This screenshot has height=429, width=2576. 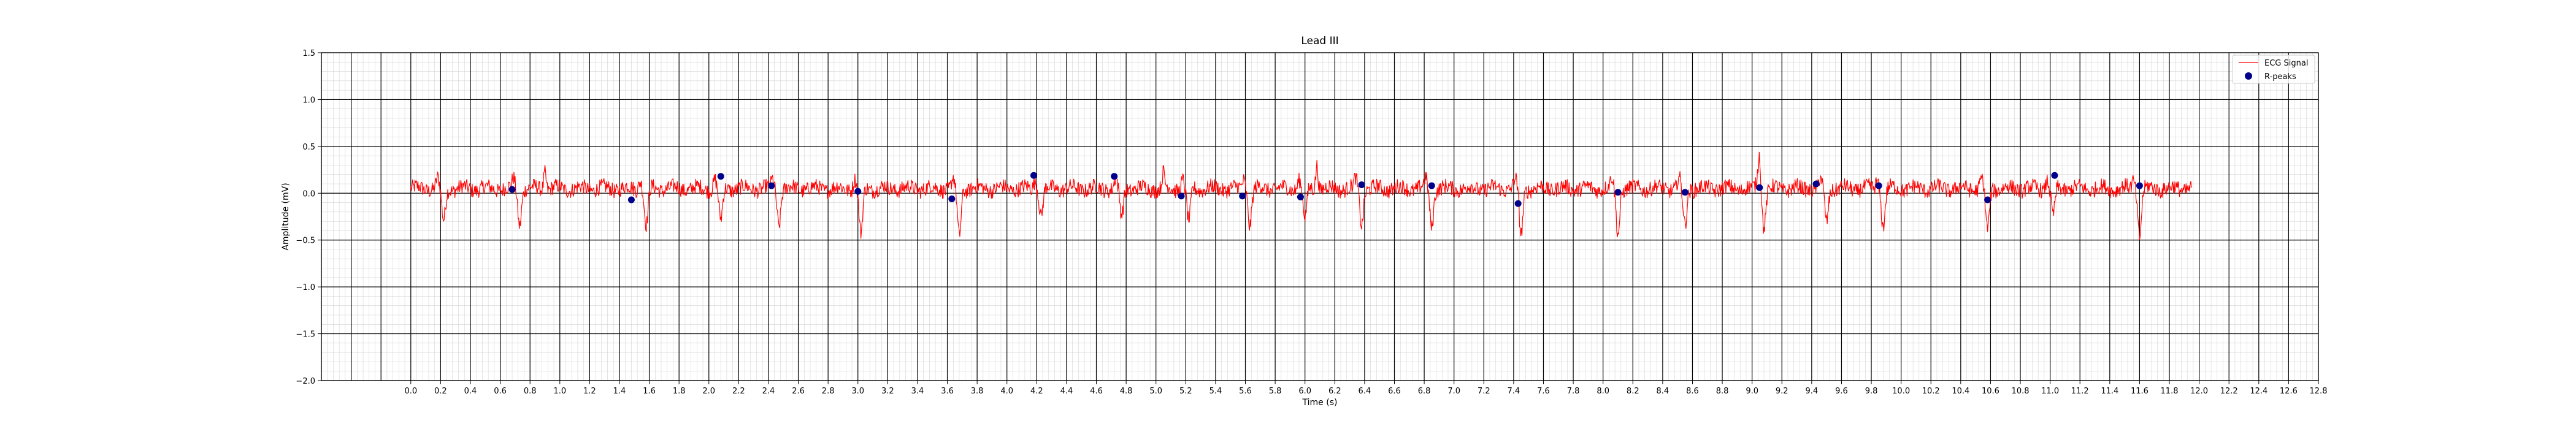 I want to click on legend-r-peaks-marker, so click(x=2248, y=76).